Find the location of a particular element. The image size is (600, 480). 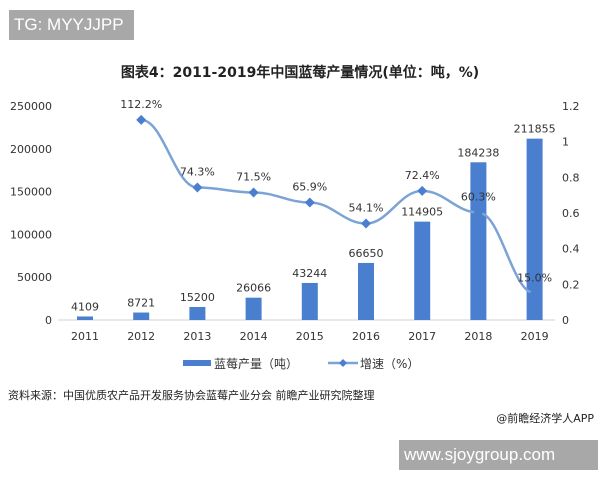

x-tick: 2016 is located at coordinates (366, 336).